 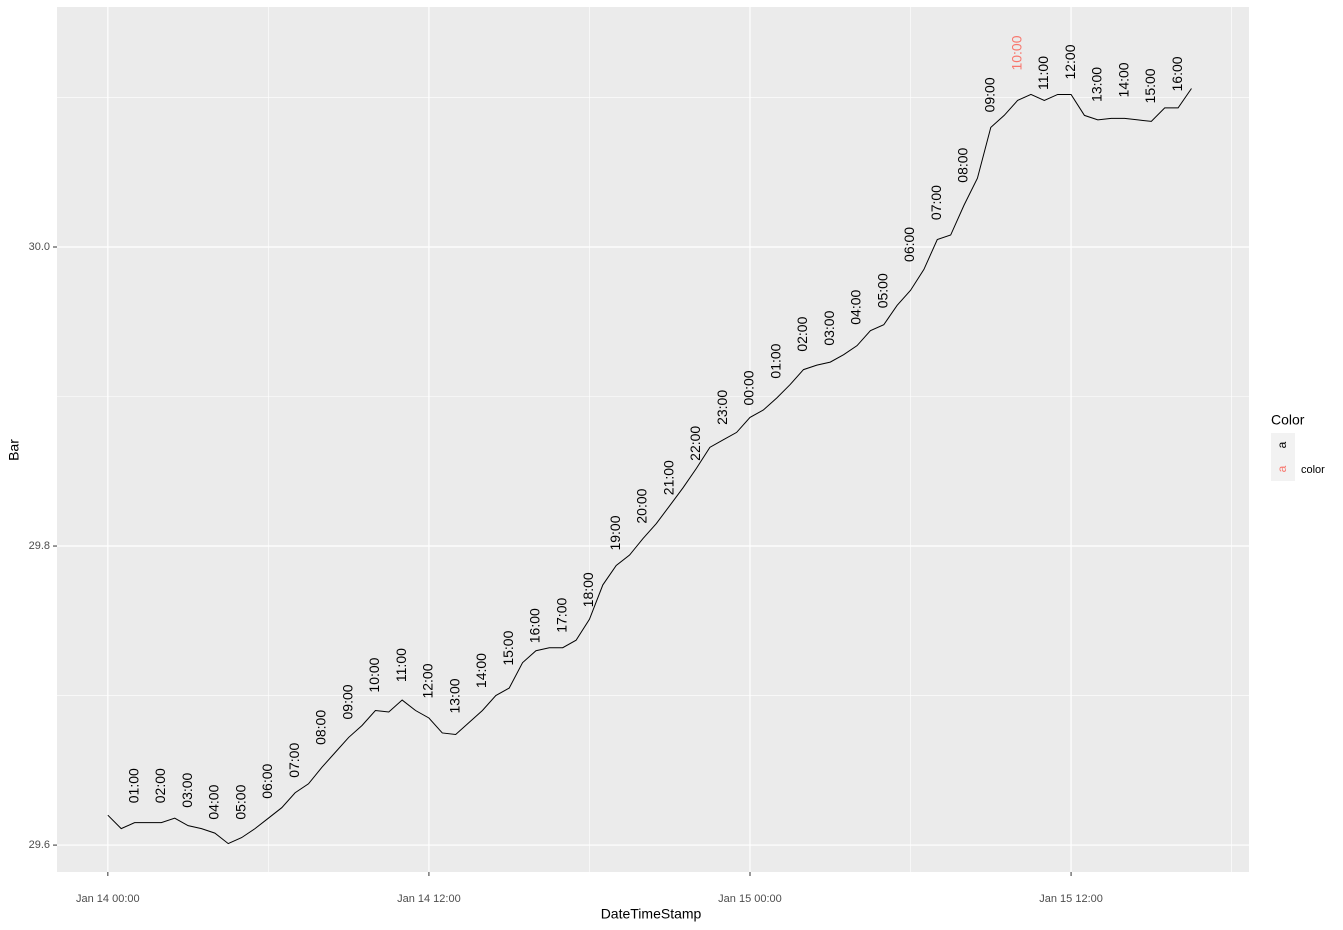 I want to click on y-axis-title: Bar, so click(x=14, y=450).